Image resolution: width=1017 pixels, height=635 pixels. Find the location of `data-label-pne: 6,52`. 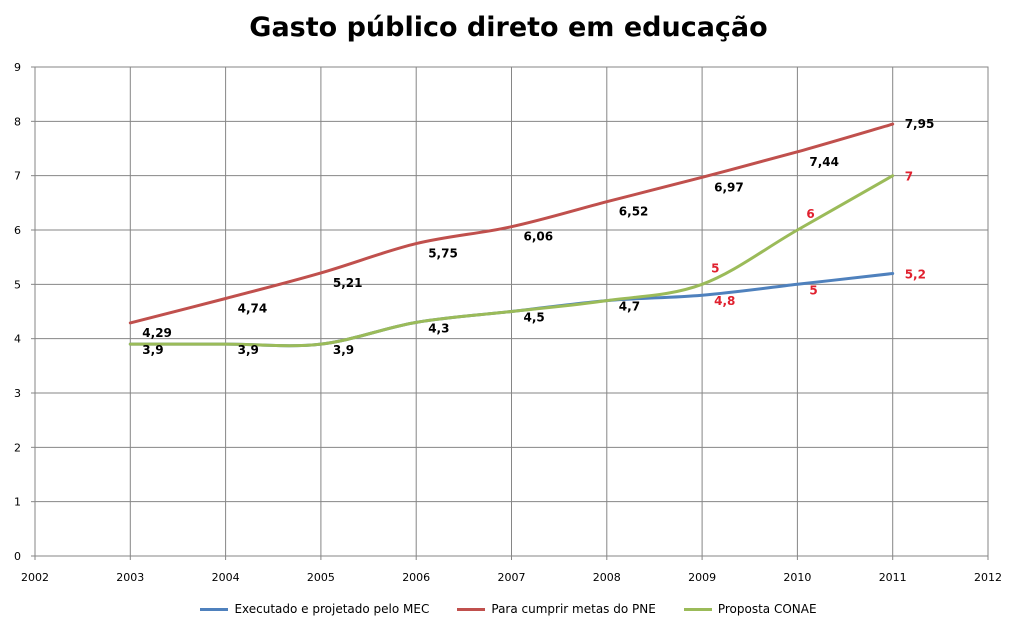

data-label-pne: 6,52 is located at coordinates (634, 212).